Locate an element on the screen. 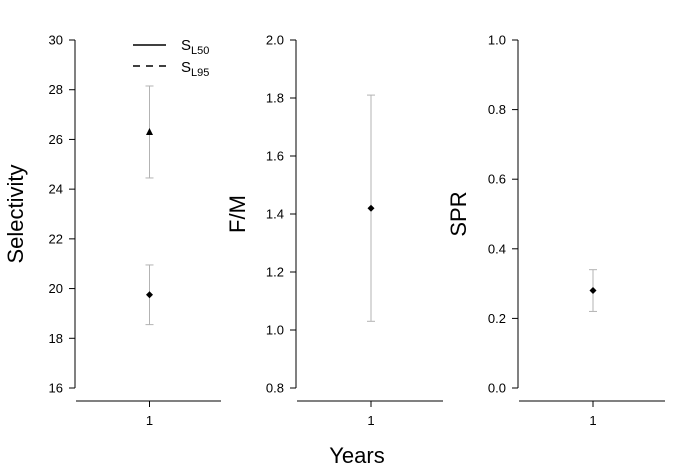 The width and height of the screenshot is (691, 466). legend-entry-sl95: SL95 is located at coordinates (195, 69).